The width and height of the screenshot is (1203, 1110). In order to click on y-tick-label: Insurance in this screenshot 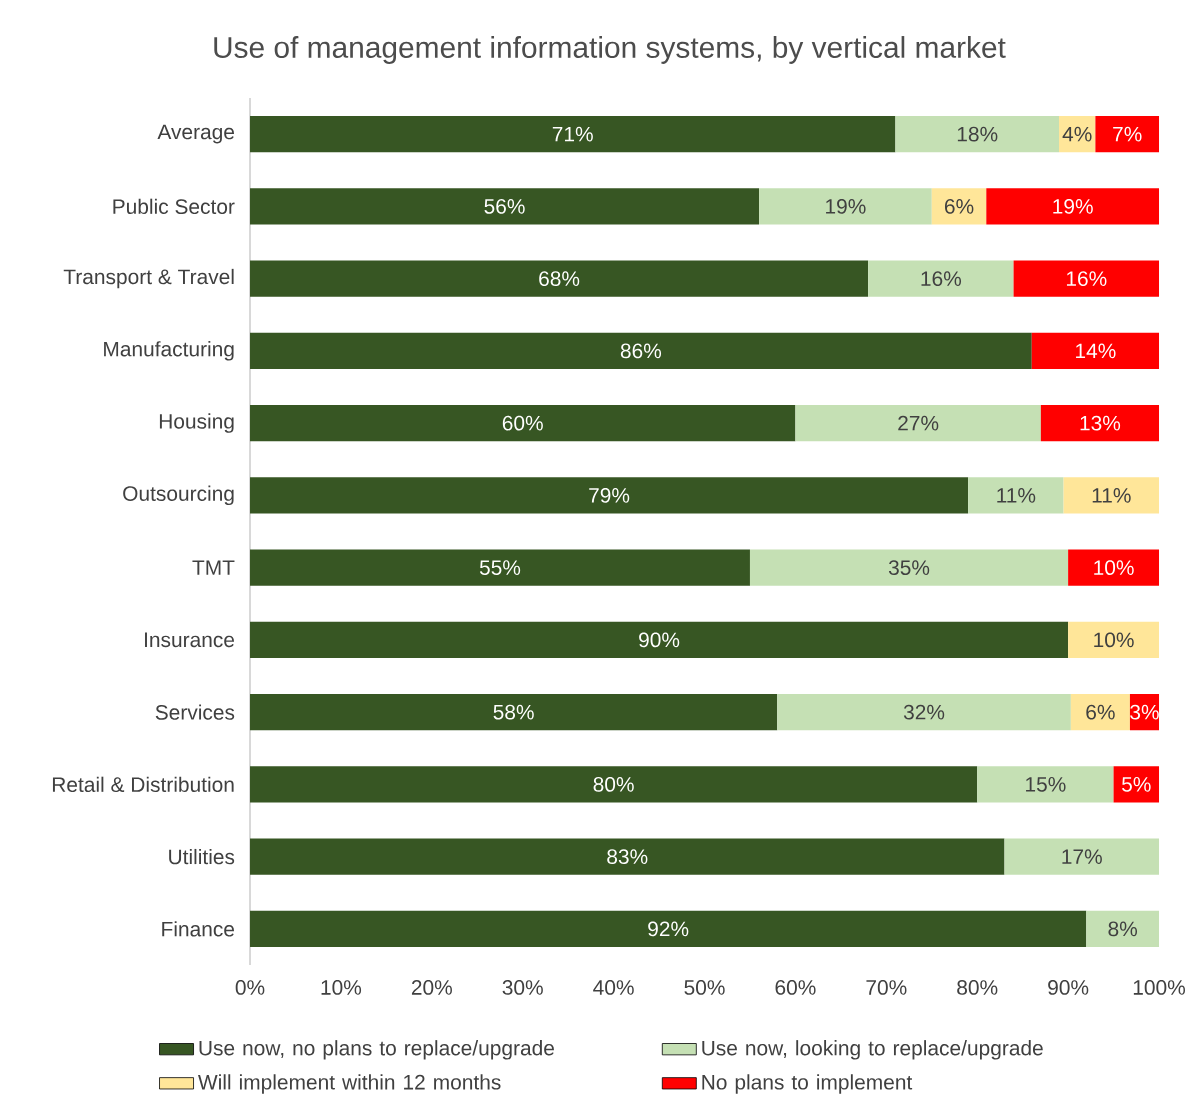, I will do `click(190, 640)`.